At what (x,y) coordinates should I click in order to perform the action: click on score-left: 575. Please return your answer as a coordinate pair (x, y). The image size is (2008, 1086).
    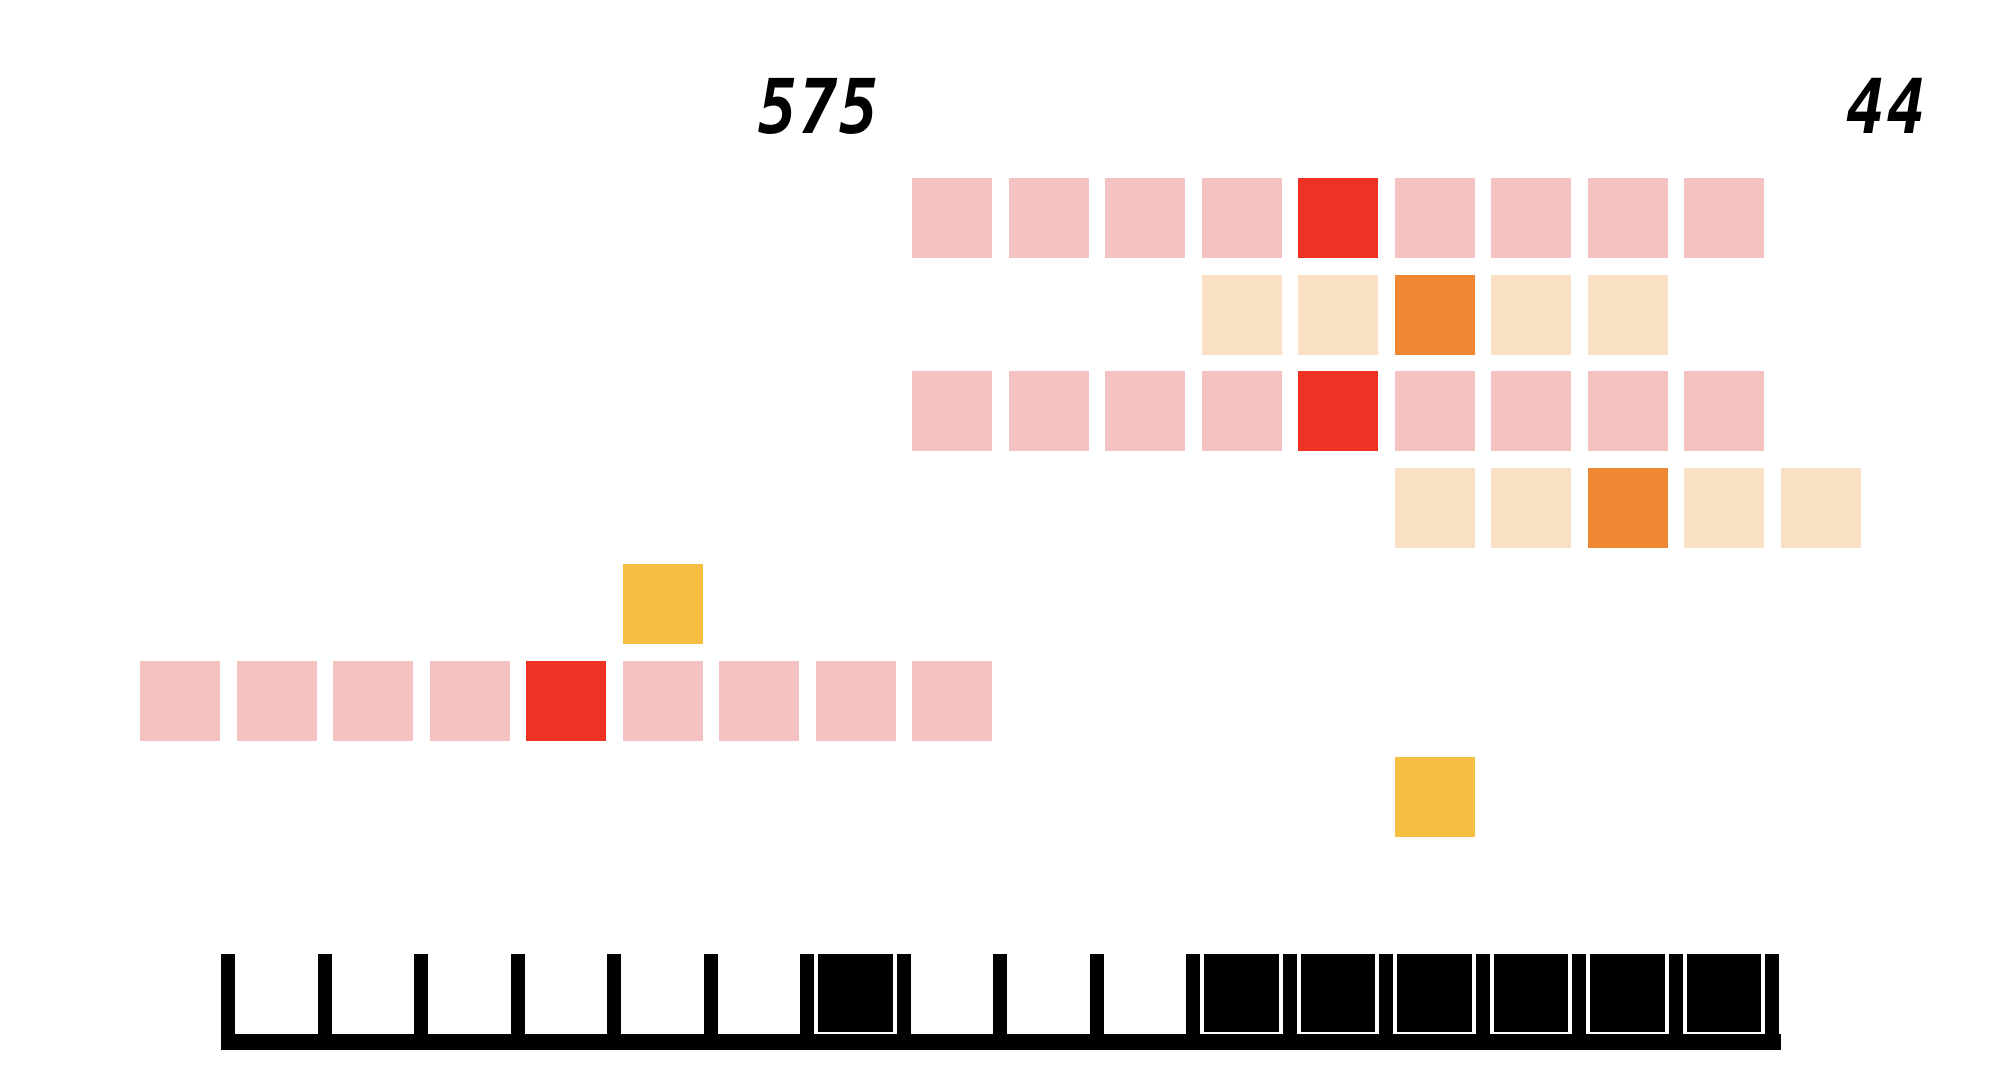
    Looking at the image, I should click on (819, 106).